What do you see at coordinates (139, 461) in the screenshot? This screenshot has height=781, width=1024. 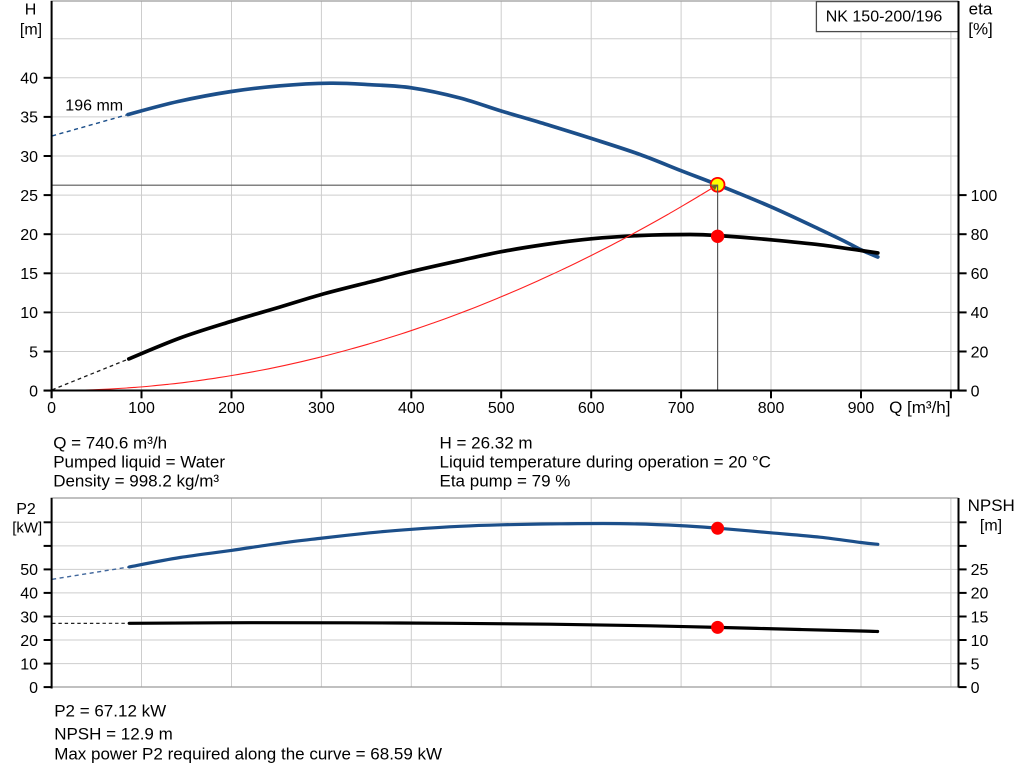 I see `svg-text: Pumped liquid = Water` at bounding box center [139, 461].